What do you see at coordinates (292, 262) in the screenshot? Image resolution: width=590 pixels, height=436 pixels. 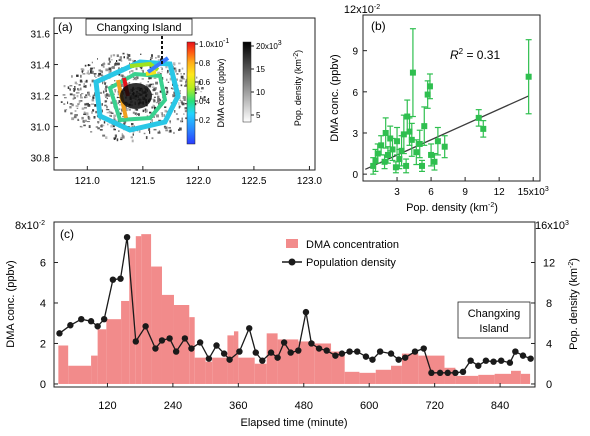 I see `legend-marker-pop` at bounding box center [292, 262].